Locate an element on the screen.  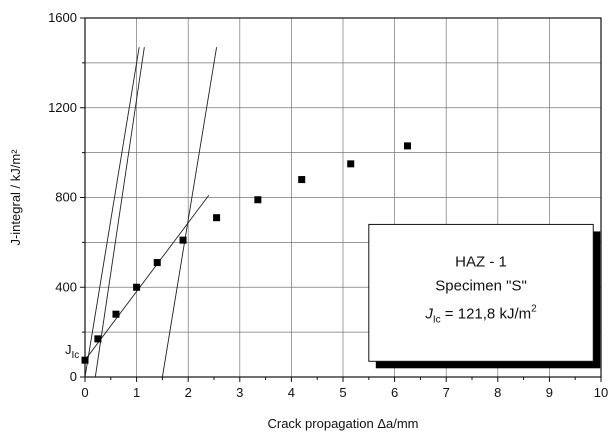
annotation-value: = 121,8 kJ/m is located at coordinates (486, 313).